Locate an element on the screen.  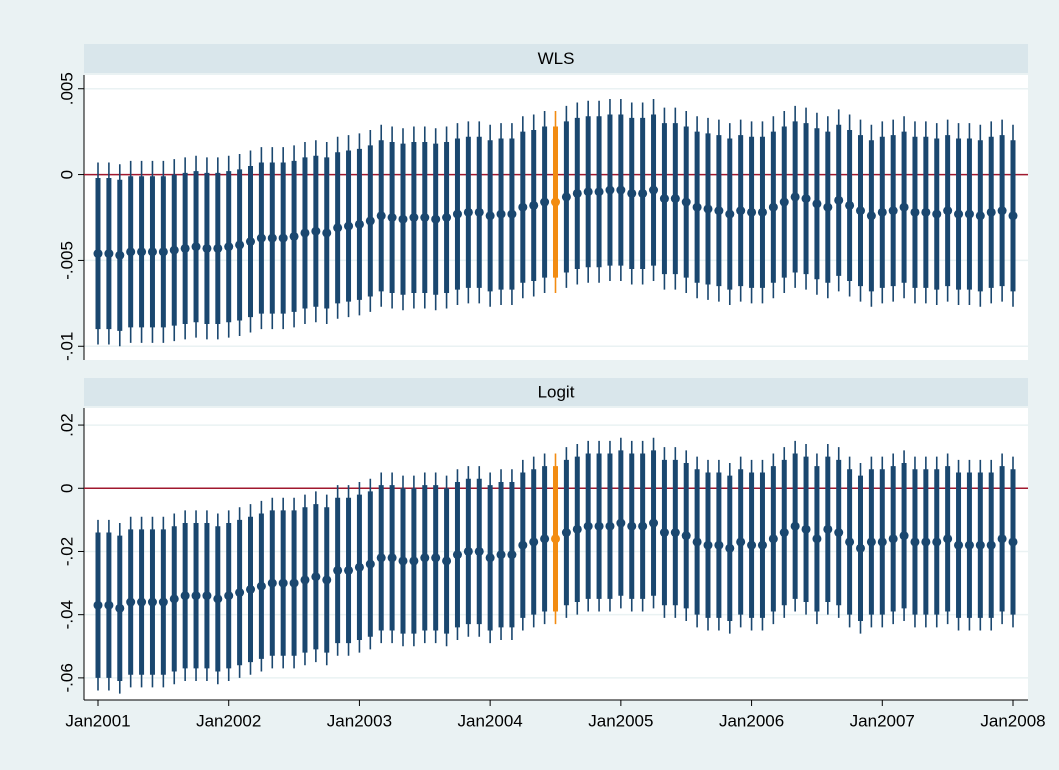
y-tick-label: -.06 is located at coordinates (66, 677).